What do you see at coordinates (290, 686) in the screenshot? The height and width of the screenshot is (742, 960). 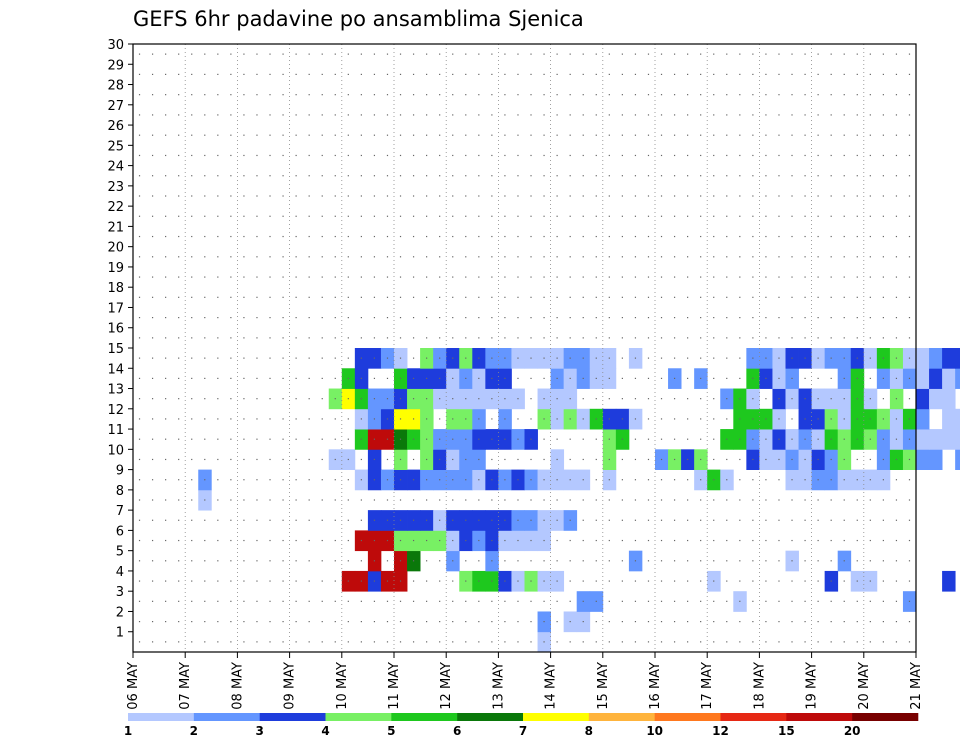 I see `x-tick-label: 09 MAY` at bounding box center [290, 686].